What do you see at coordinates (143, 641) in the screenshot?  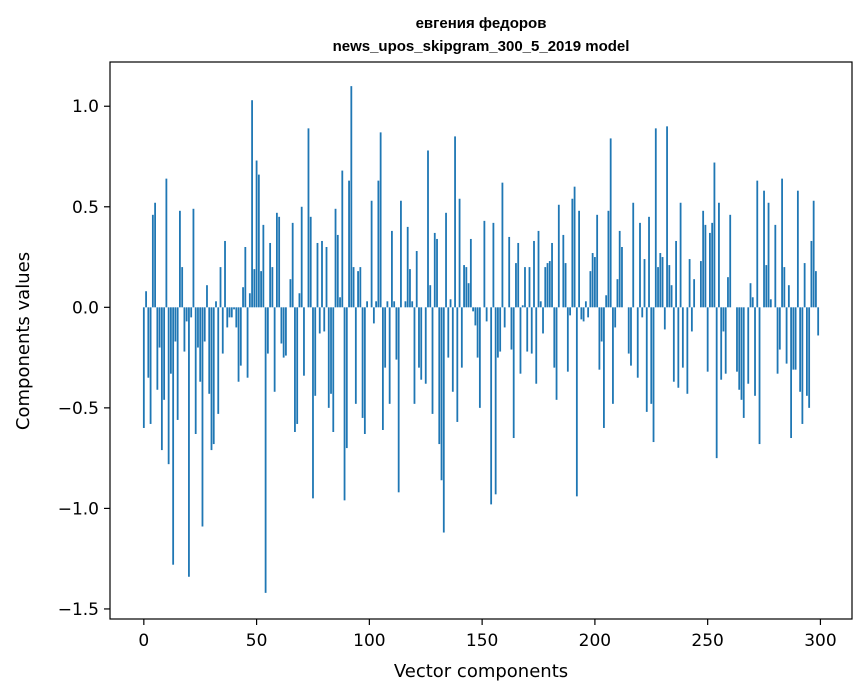 I see `x-tick-label-0: 0` at bounding box center [143, 641].